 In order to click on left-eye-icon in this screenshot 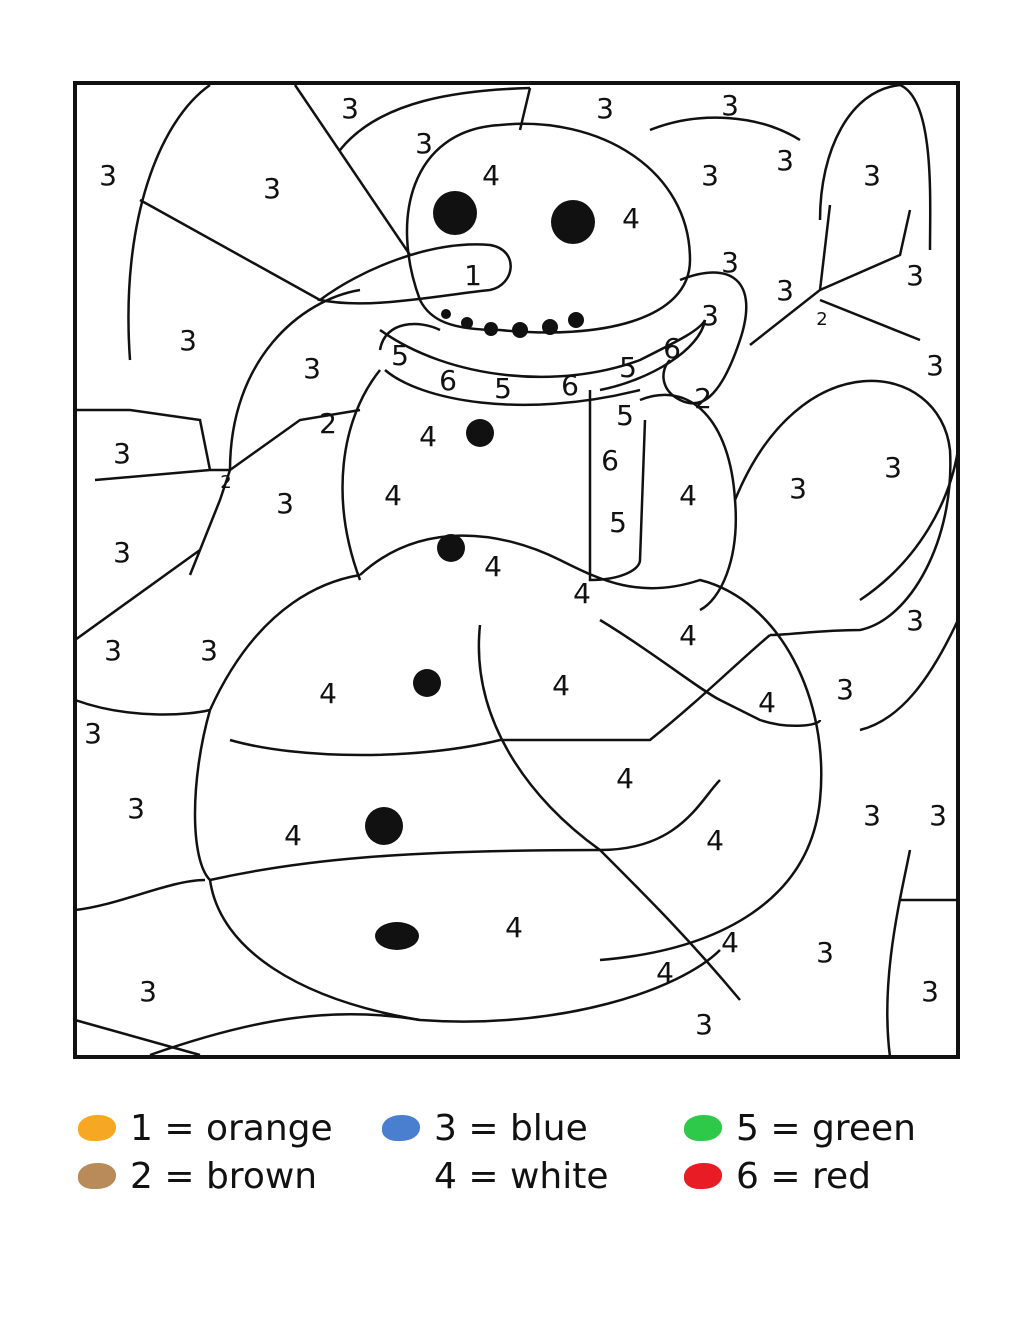, I will do `click(455, 213)`.